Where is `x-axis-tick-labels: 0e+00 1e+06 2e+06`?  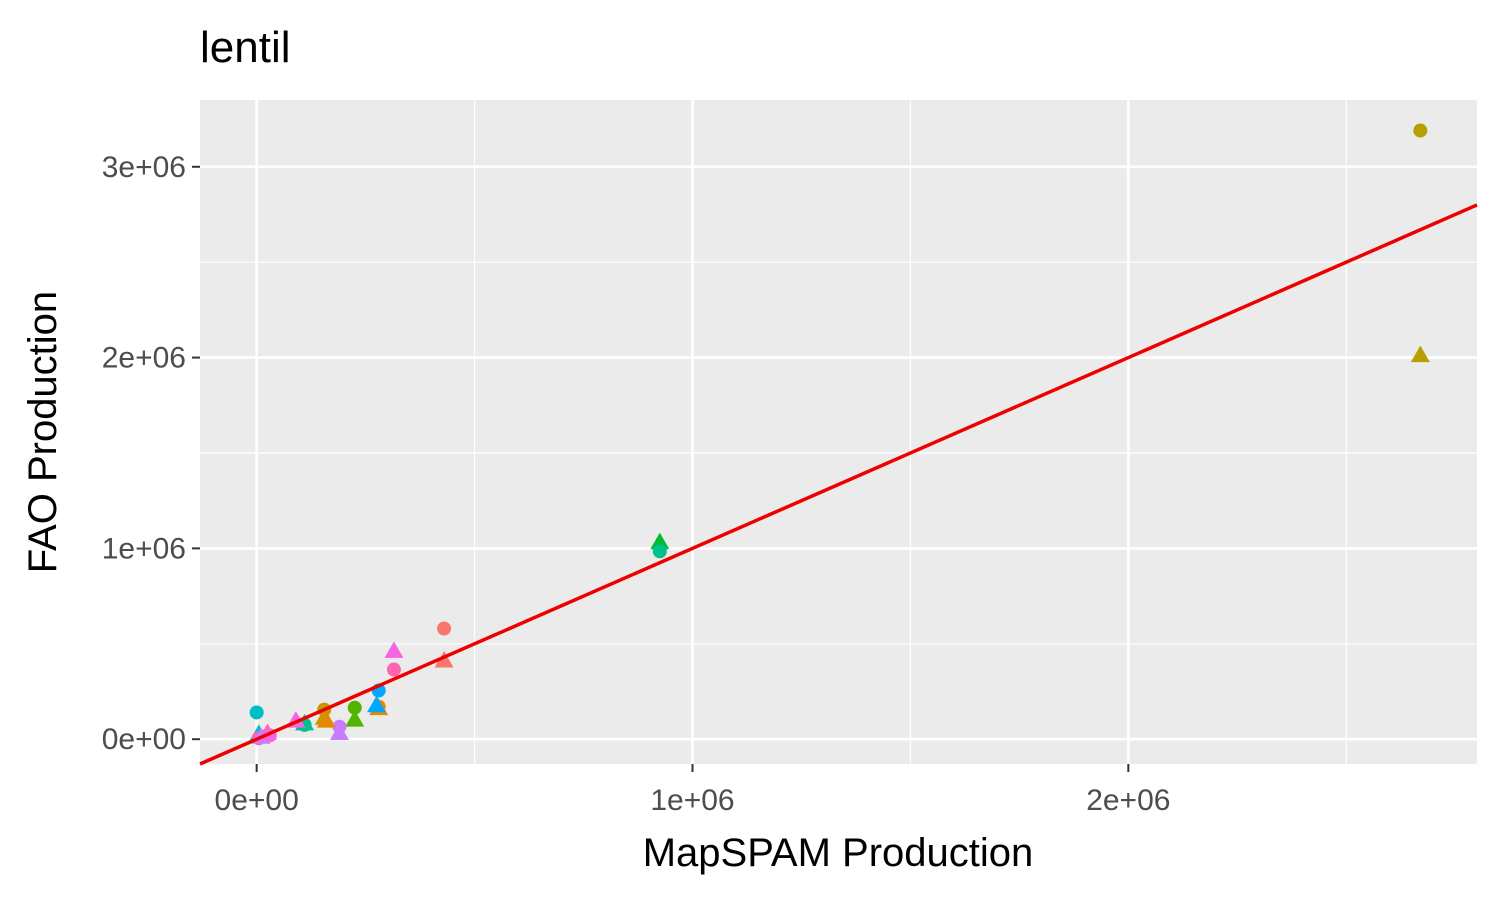 x-axis-tick-labels: 0e+00 1e+06 2e+06 is located at coordinates (693, 800).